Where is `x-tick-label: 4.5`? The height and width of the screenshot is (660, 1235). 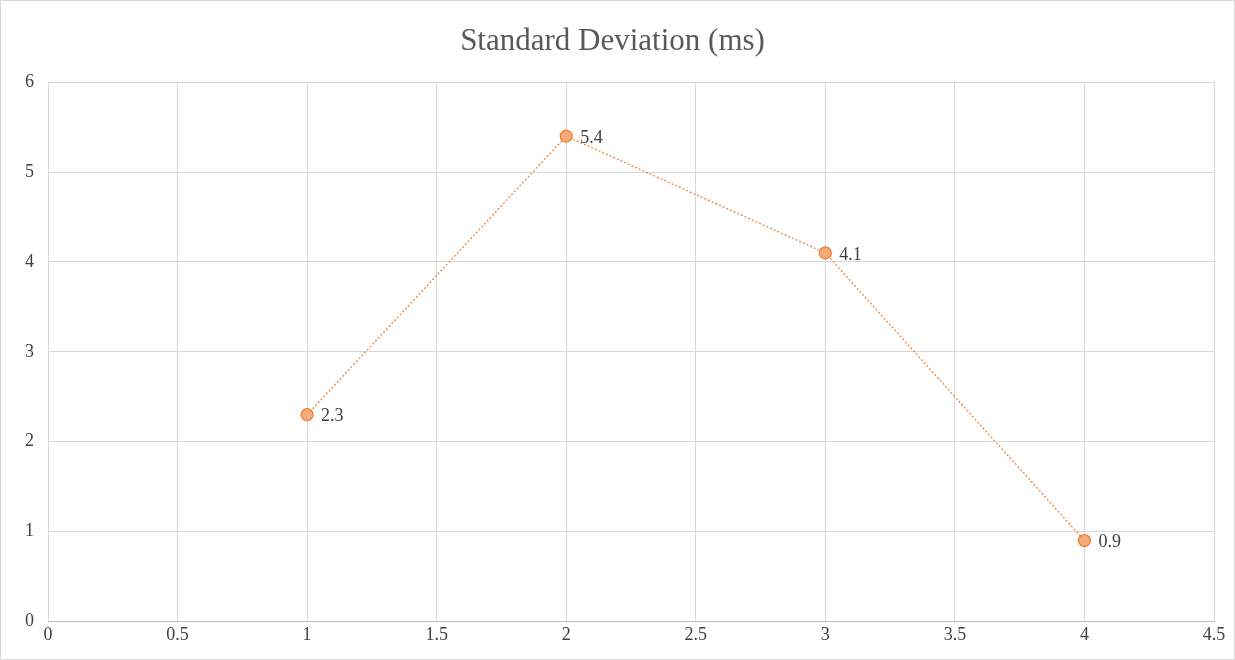
x-tick-label: 4.5 is located at coordinates (1214, 633).